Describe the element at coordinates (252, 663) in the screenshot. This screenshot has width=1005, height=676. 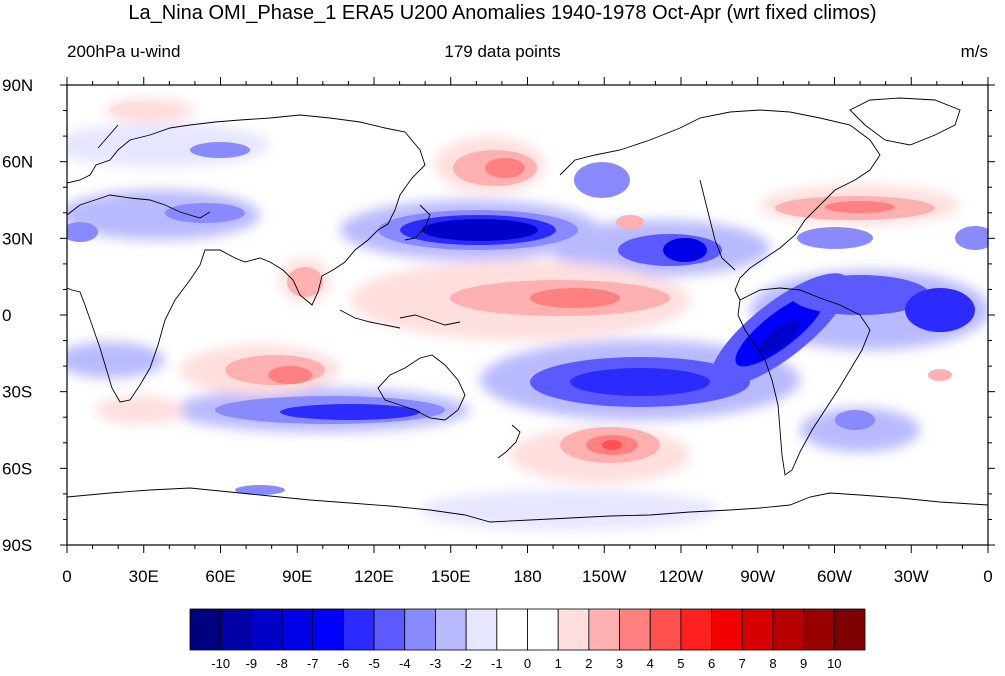
I see `colorbar-label: -9` at that location.